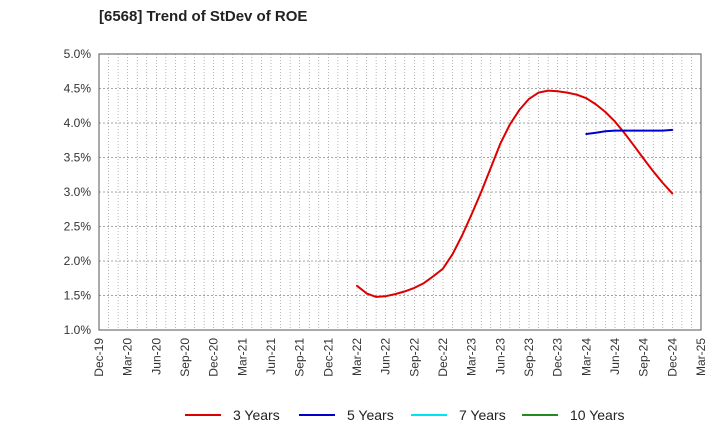 Image resolution: width=720 pixels, height=440 pixels. What do you see at coordinates (214, 357) in the screenshot?
I see `x-tick-label: Dec-20` at bounding box center [214, 357].